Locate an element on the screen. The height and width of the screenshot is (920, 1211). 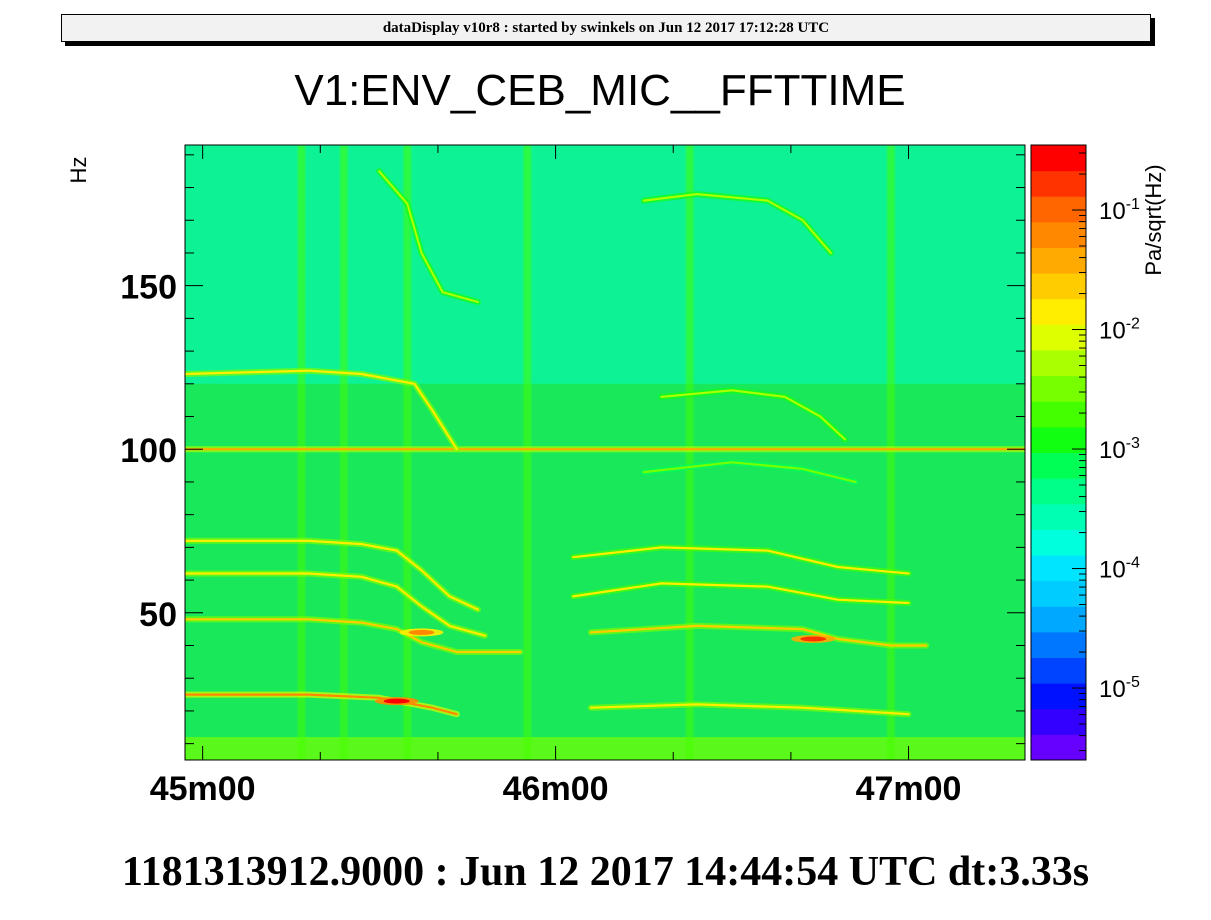
low-frequency-band is located at coordinates (605, 748).